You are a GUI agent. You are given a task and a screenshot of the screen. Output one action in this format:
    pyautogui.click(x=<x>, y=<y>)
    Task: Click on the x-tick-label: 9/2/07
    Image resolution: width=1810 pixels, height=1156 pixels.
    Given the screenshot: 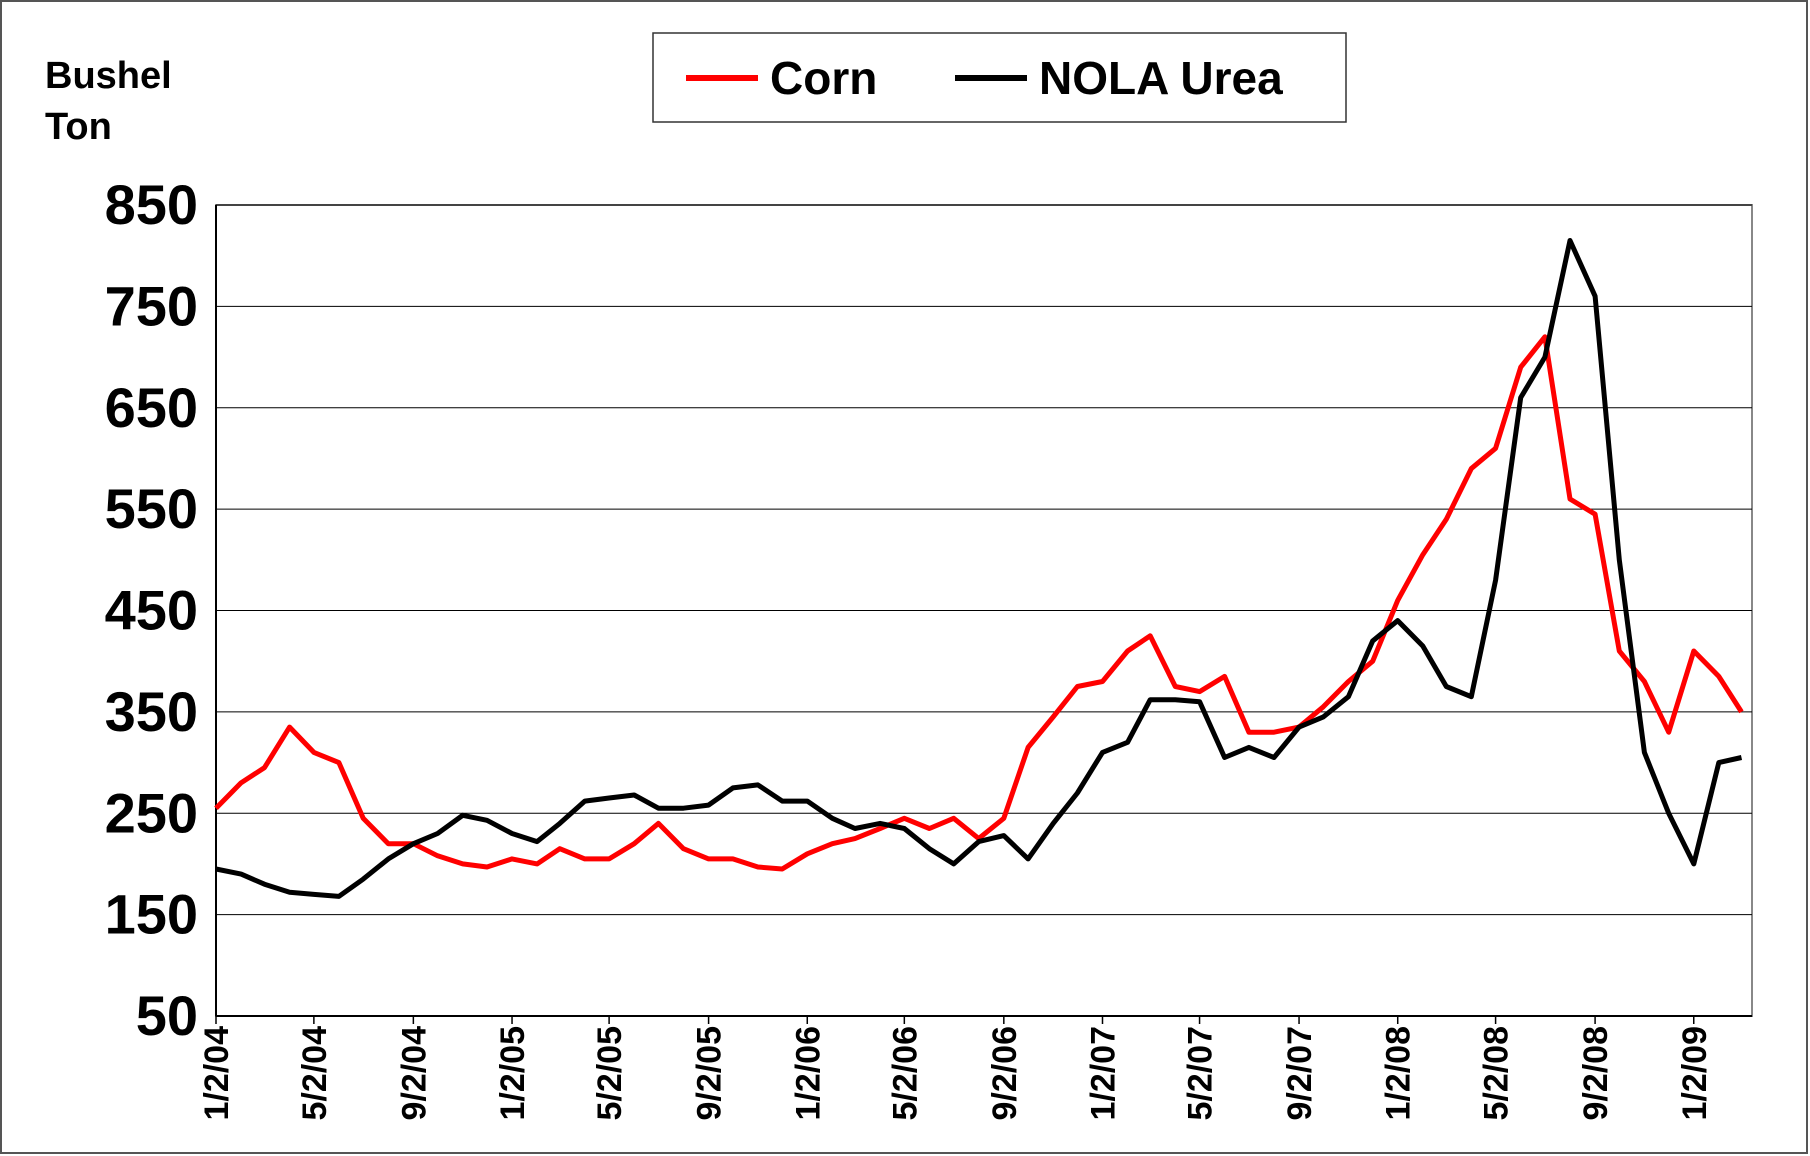 What is the action you would take?
    pyautogui.click(x=1300, y=1073)
    